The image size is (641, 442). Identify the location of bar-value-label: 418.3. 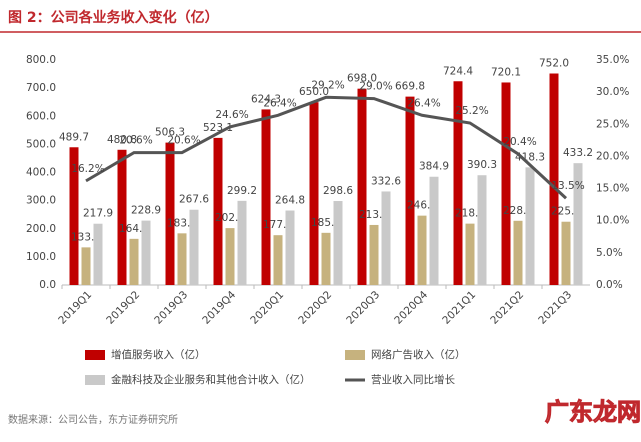
(530, 157).